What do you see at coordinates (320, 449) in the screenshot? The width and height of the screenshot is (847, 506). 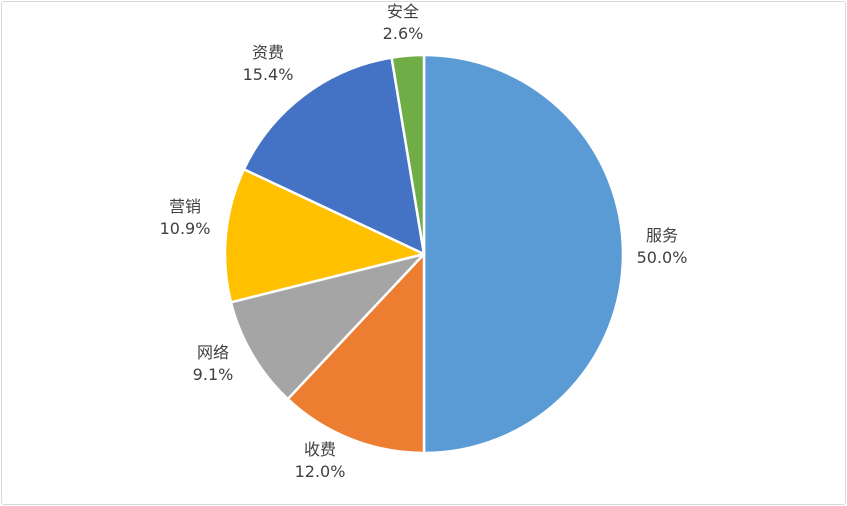 I see `slice-label-1: 收费` at bounding box center [320, 449].